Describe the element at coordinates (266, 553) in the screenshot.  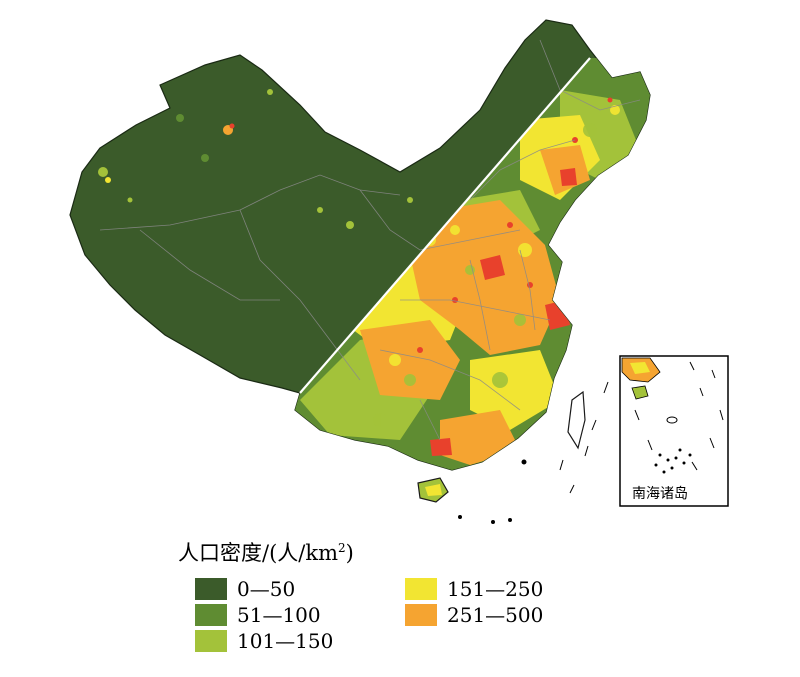
I see `legend-title: 人口密度/(人/km2)` at that location.